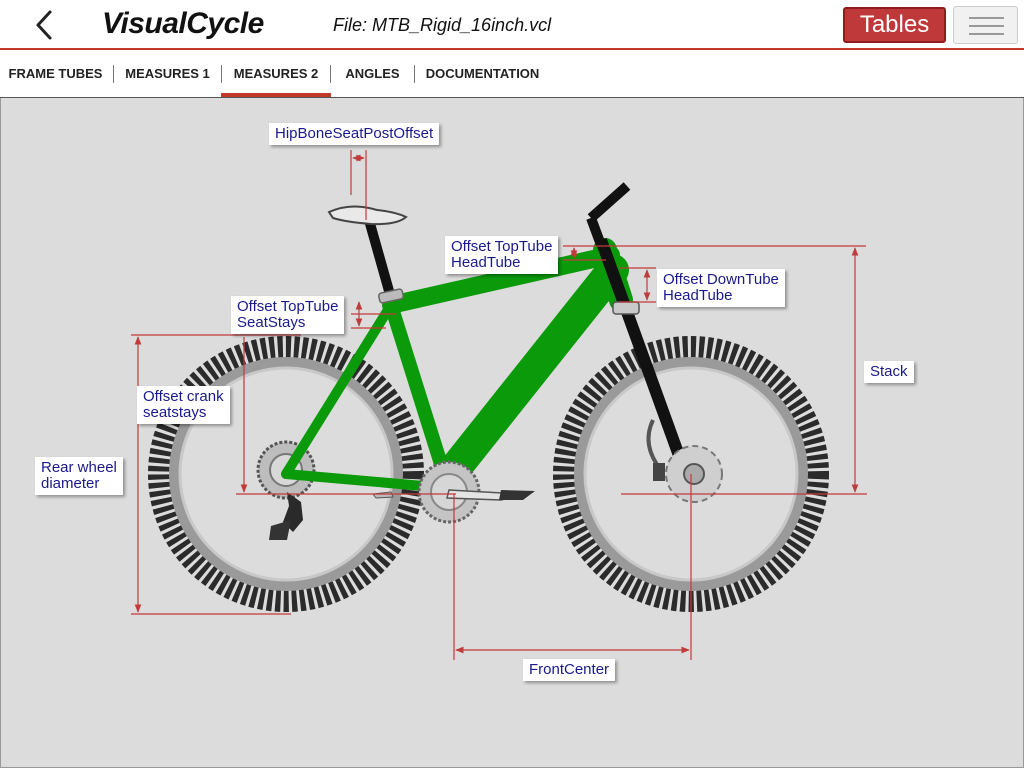 Image resolution: width=1024 pixels, height=768 pixels. Describe the element at coordinates (183, 23) in the screenshot. I see `app-title: VisualCycle` at that location.